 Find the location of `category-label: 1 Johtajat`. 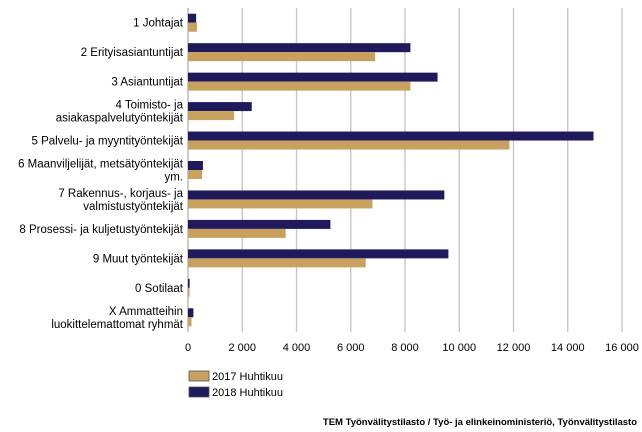

category-label: 1 Johtajat is located at coordinates (158, 24).